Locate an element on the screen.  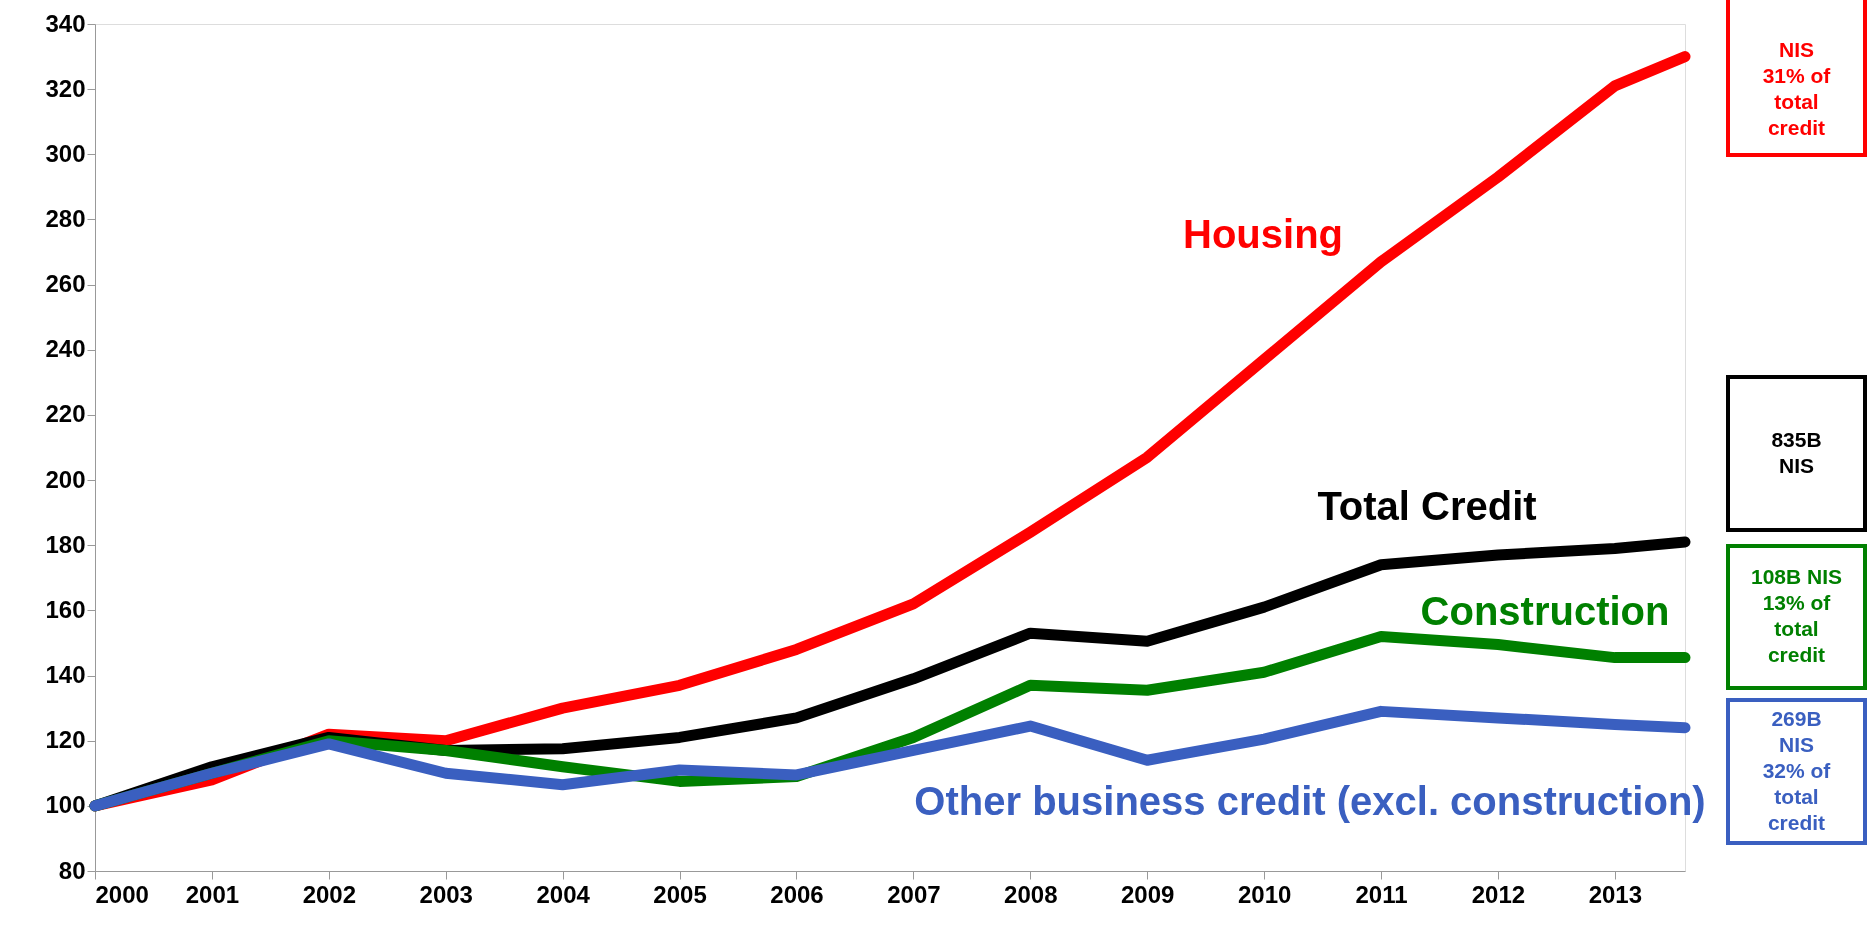
y-tick-label: 280 is located at coordinates (65, 218).